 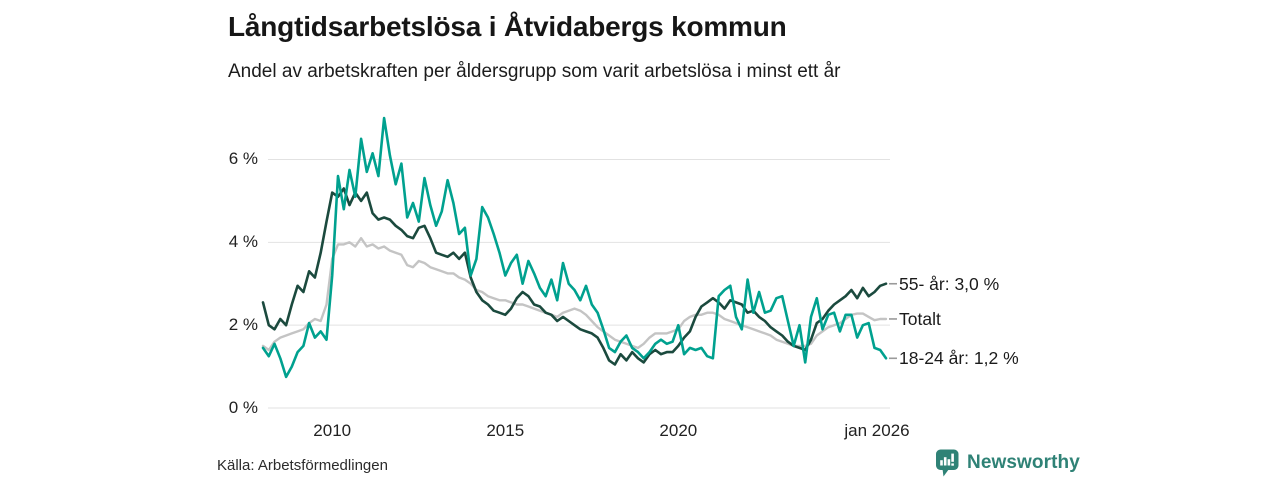 I want to click on y-tick-label-4: 4 %, so click(x=243, y=242).